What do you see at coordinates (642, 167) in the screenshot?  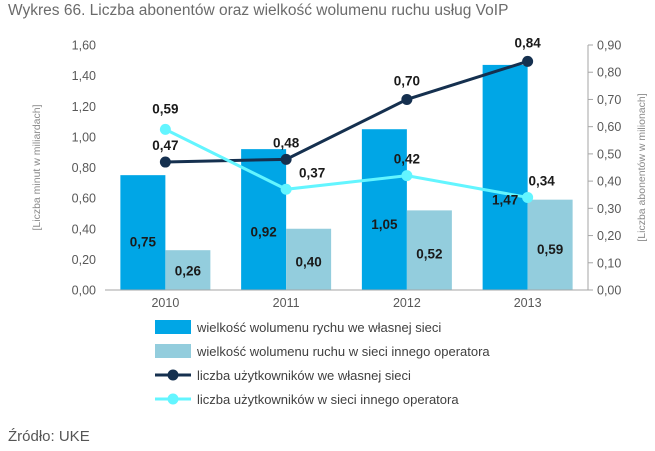 I see `right-axis-title: [Liczba abonentów w milionach]` at bounding box center [642, 167].